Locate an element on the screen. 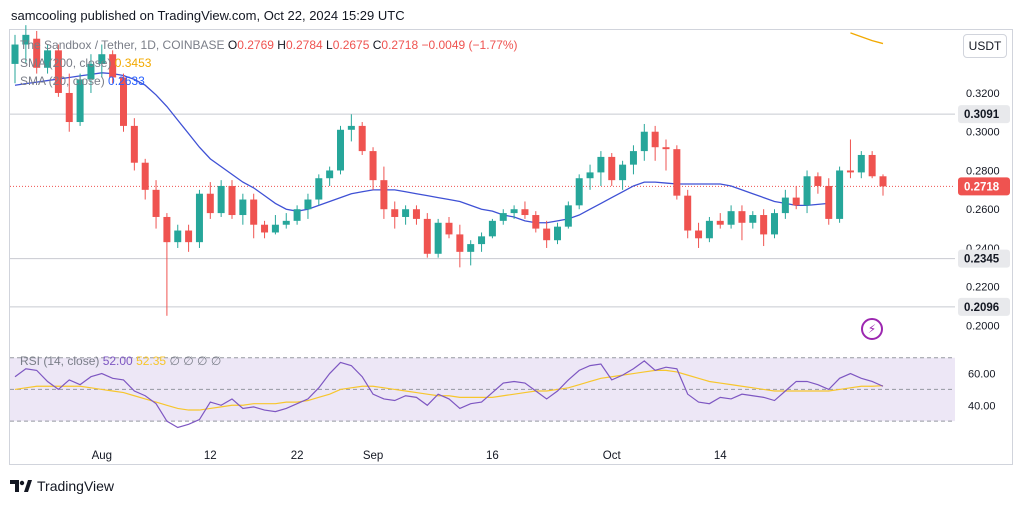 This screenshot has height=505, width=1024. currency-button: USDT is located at coordinates (985, 46).